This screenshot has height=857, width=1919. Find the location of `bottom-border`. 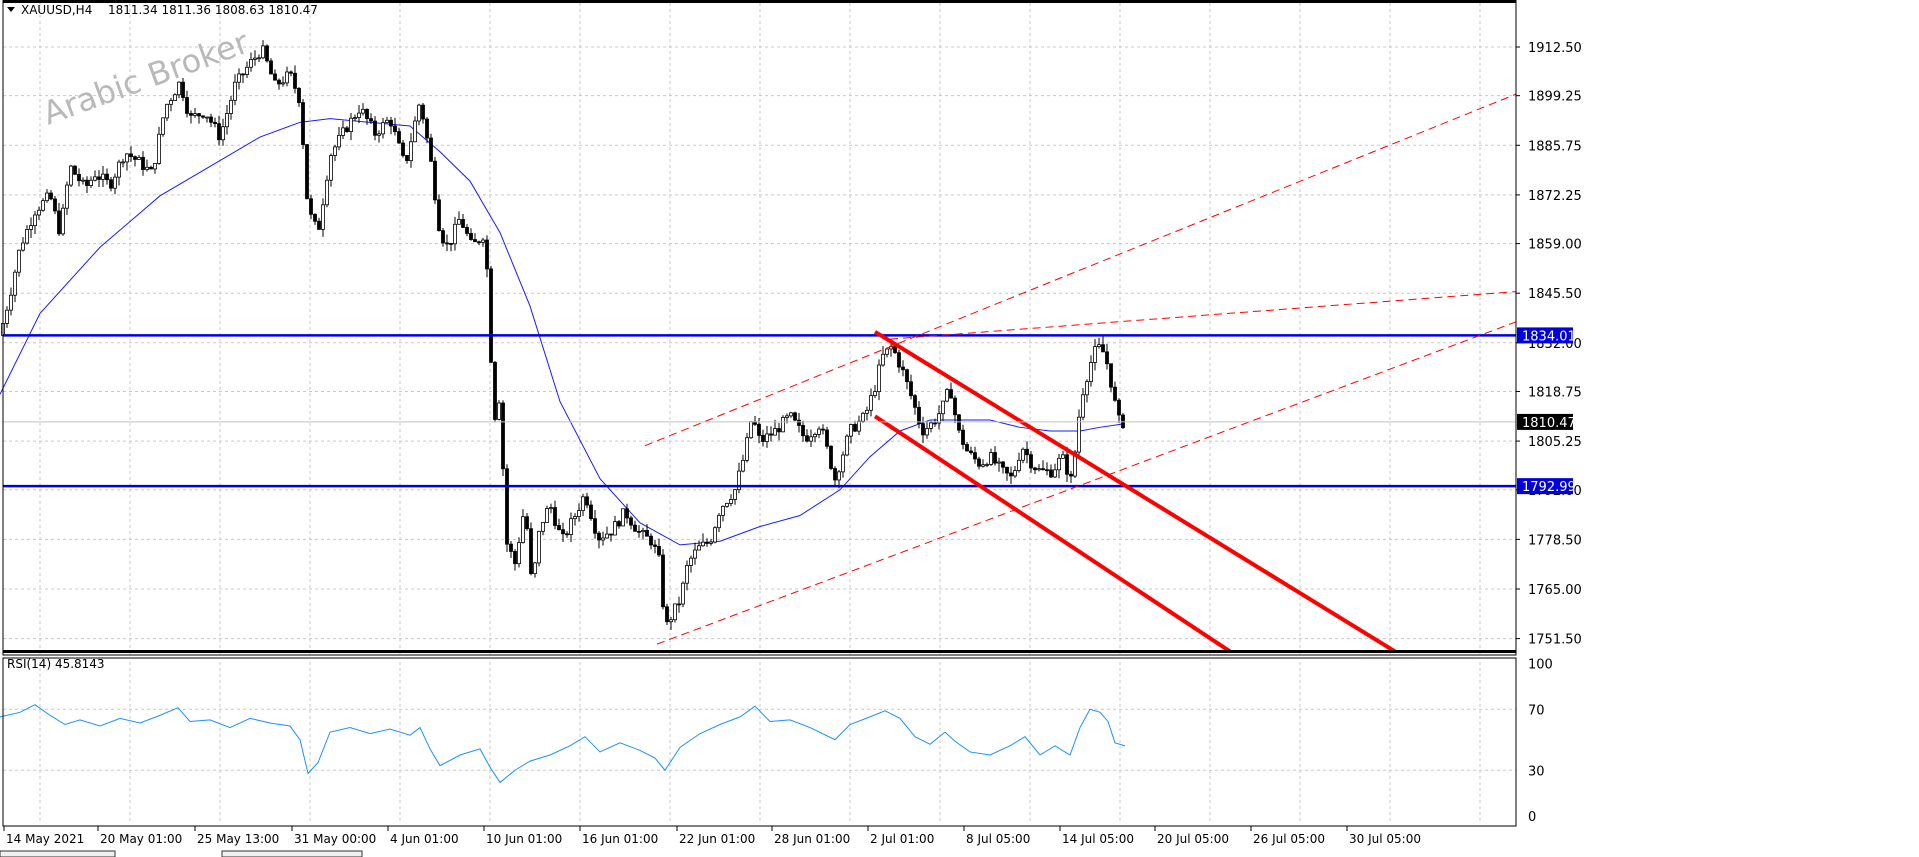

bottom-border is located at coordinates (759, 651).